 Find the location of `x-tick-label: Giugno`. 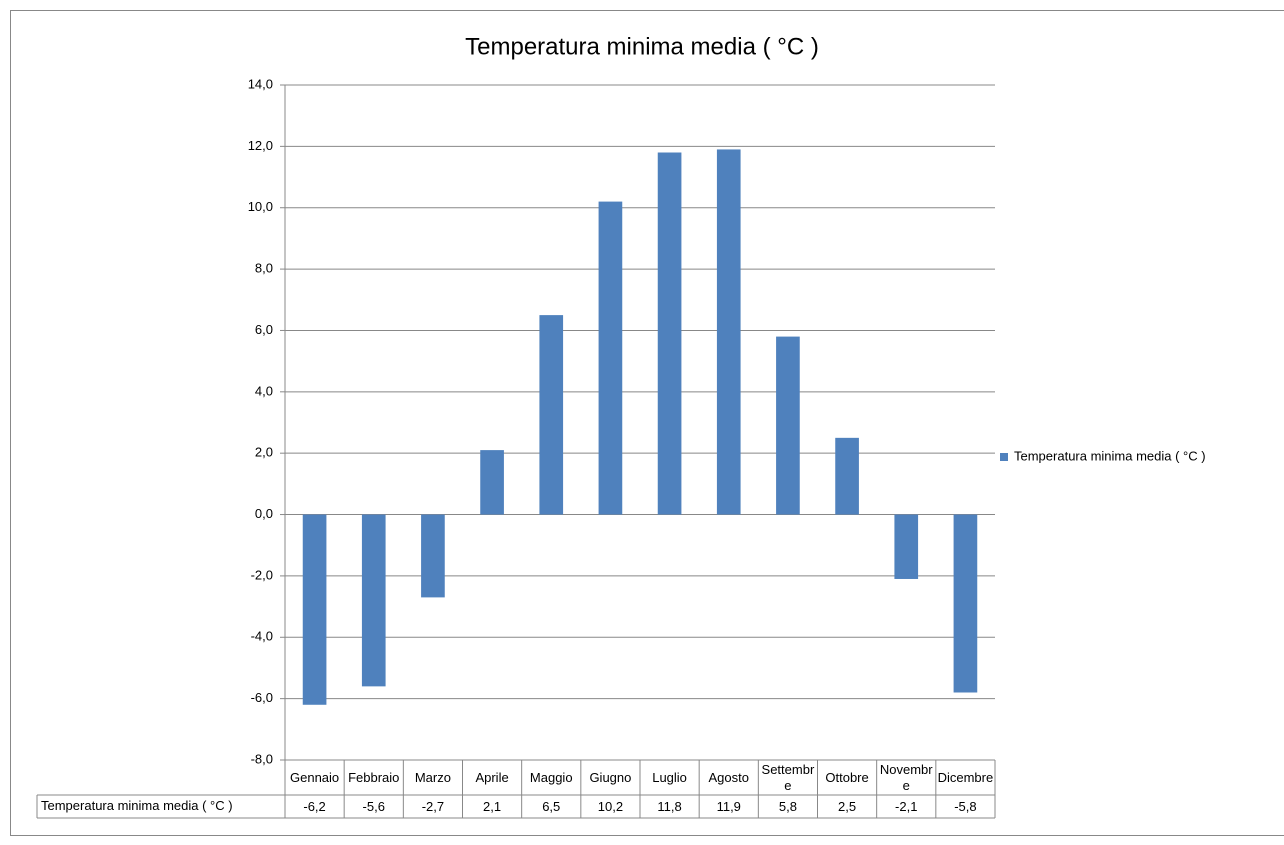

x-tick-label: Giugno is located at coordinates (610, 777).